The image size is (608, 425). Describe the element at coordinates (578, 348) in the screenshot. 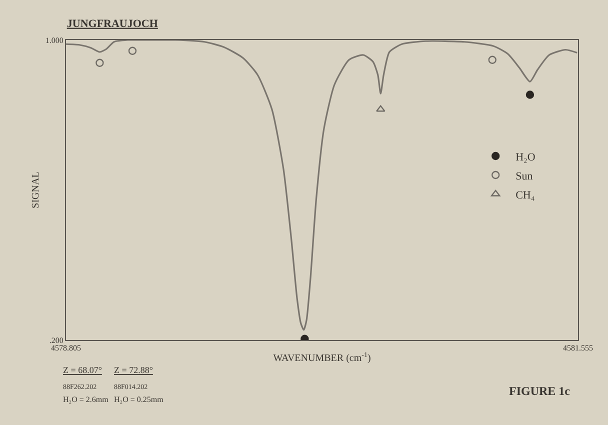

I see `x-tick-label: 4581.555` at that location.